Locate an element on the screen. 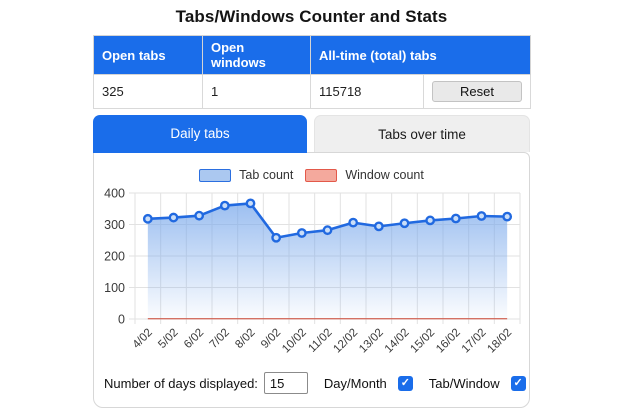 This screenshot has width=640, height=408. svg-text: 300 is located at coordinates (114, 225).